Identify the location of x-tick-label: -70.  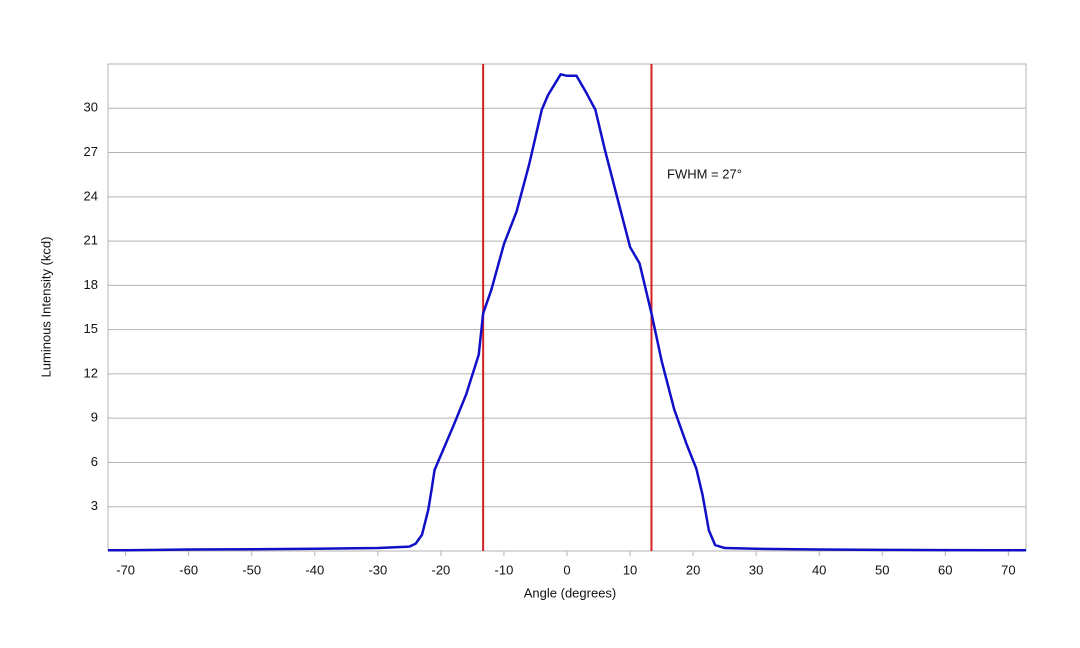
(125, 569).